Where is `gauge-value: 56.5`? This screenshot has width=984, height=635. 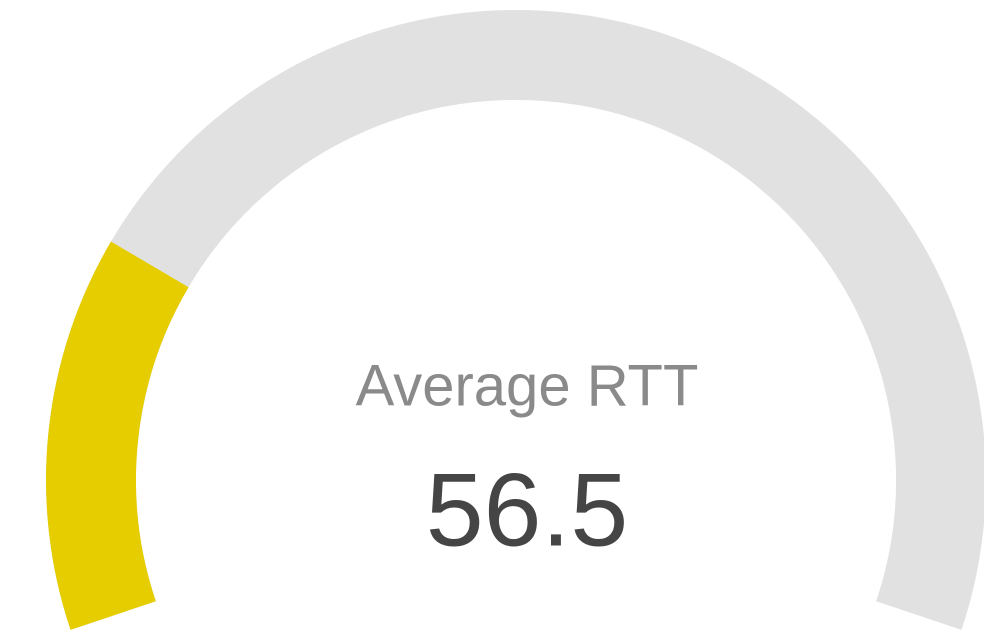
gauge-value: 56.5 is located at coordinates (527, 510).